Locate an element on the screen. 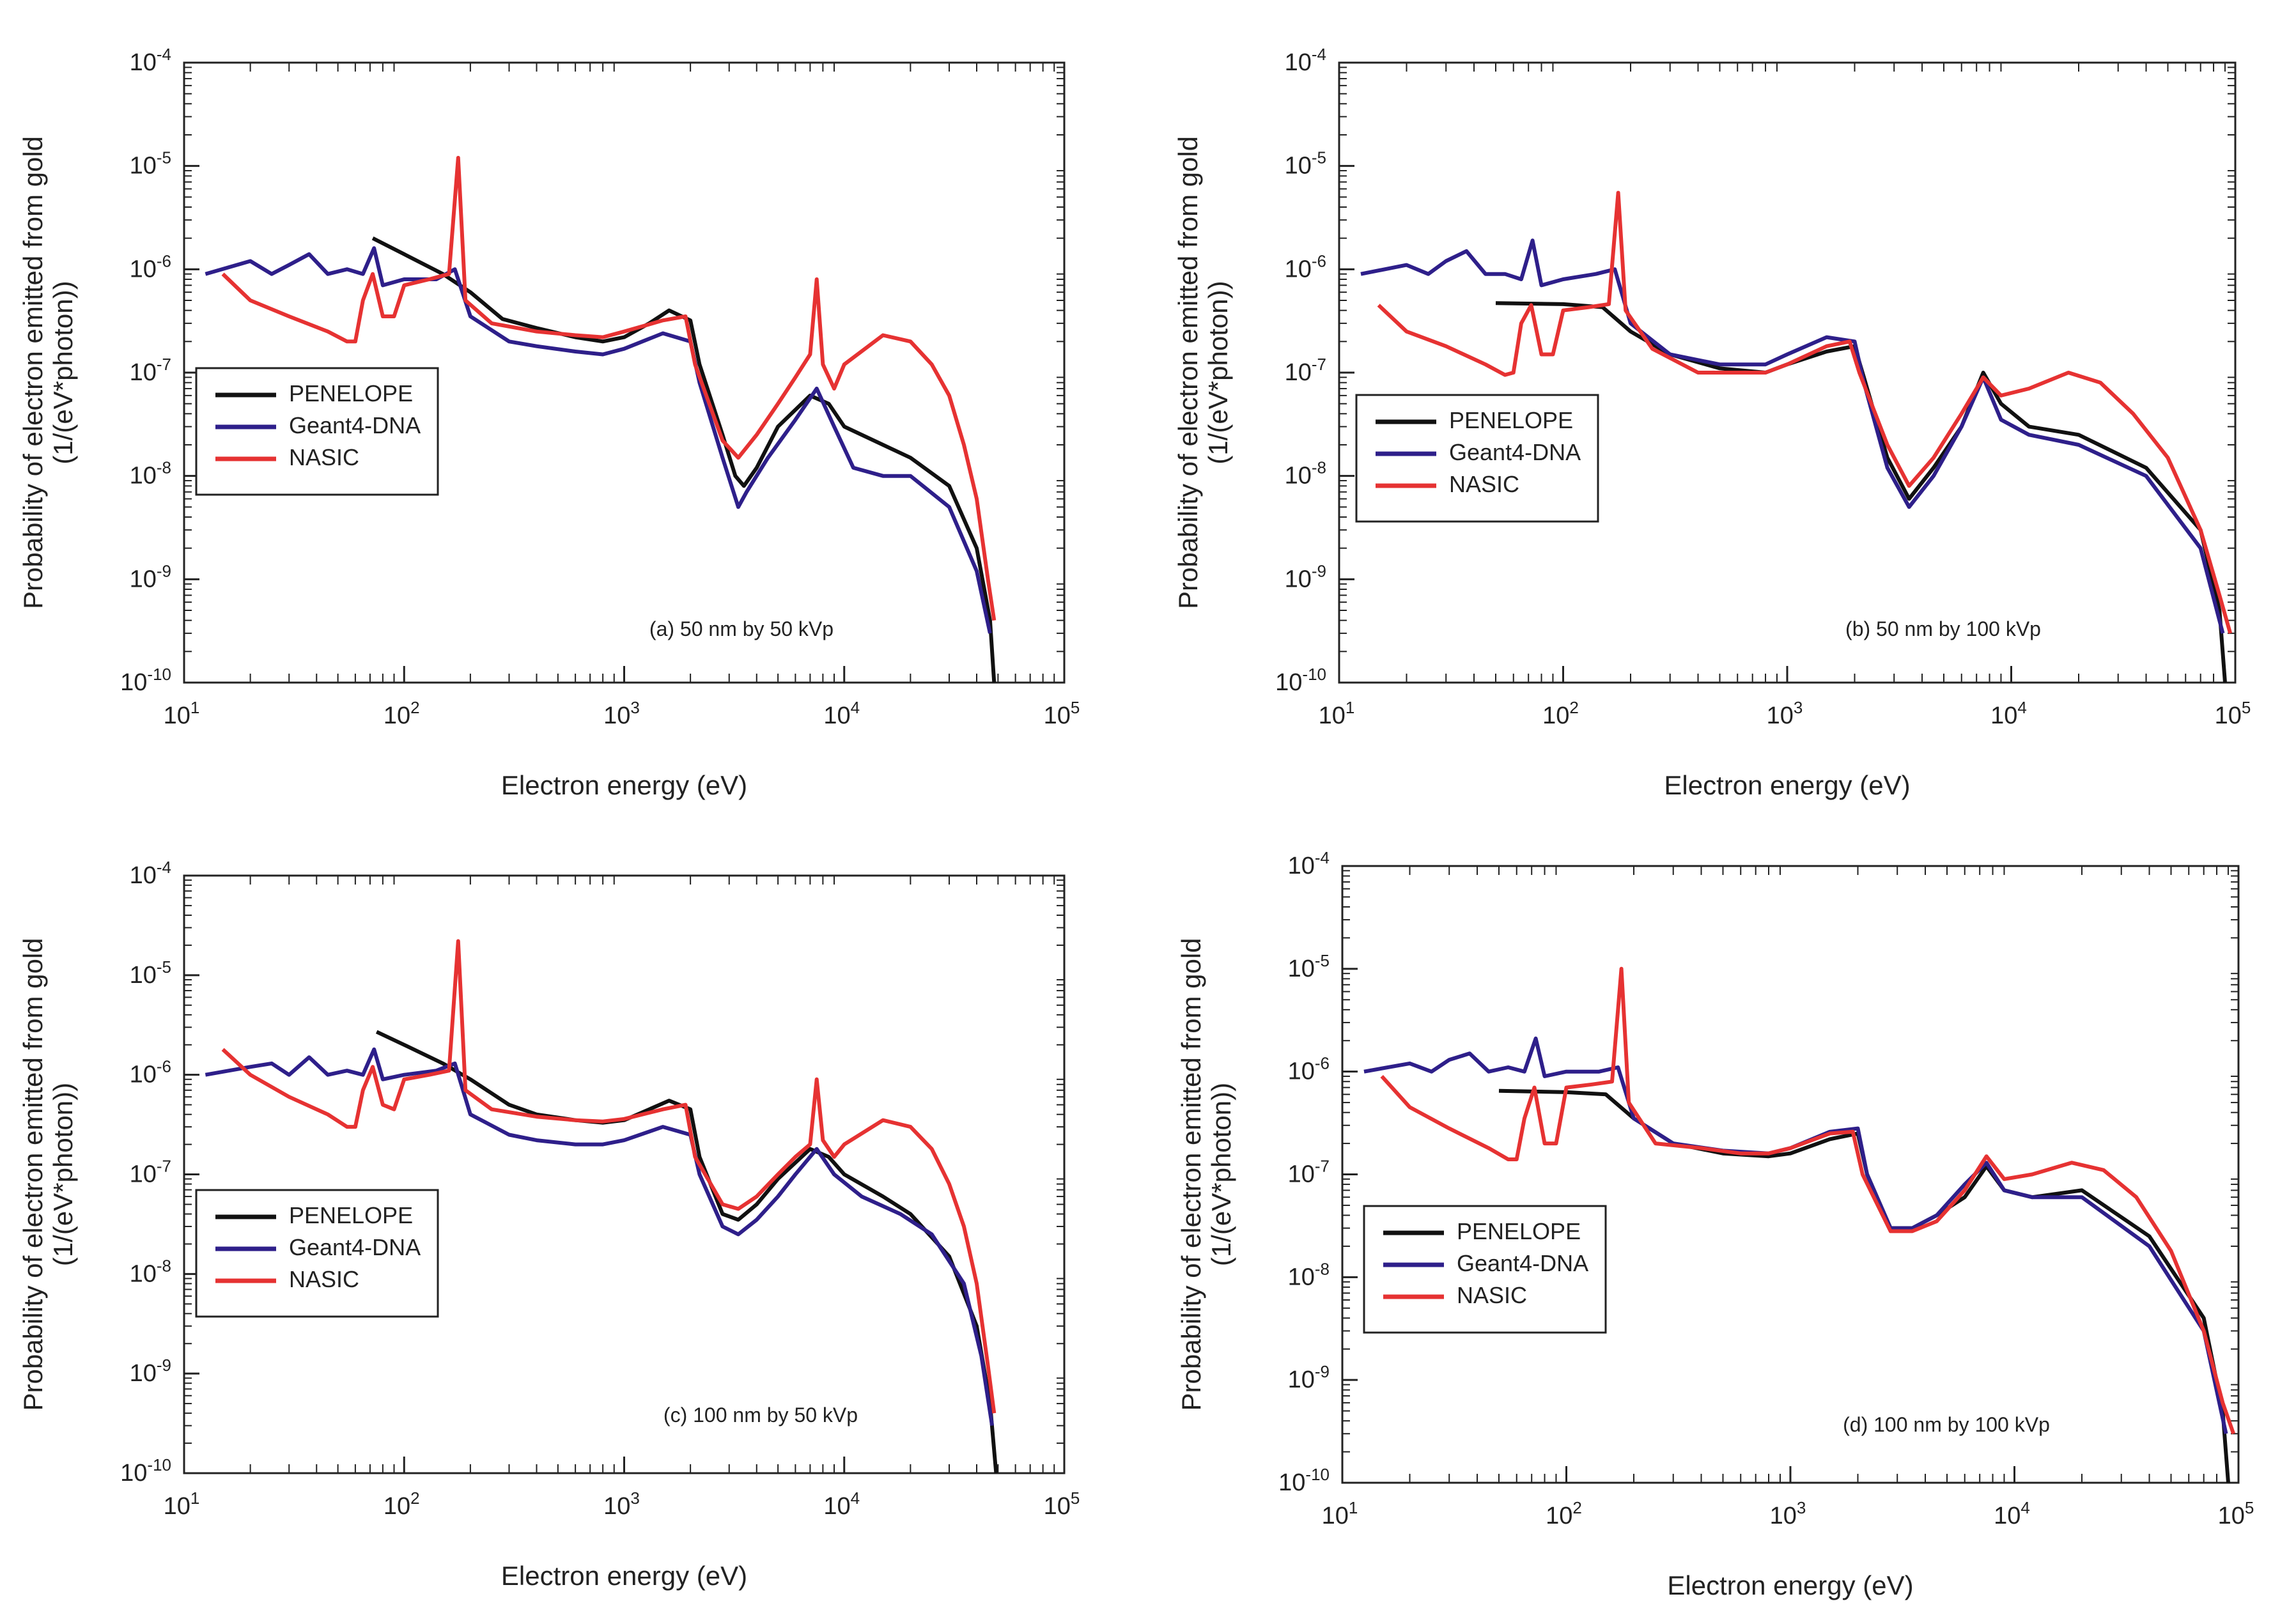  panel-annotation: (c) 100 nm by 50 kVp is located at coordinates (760, 1415).